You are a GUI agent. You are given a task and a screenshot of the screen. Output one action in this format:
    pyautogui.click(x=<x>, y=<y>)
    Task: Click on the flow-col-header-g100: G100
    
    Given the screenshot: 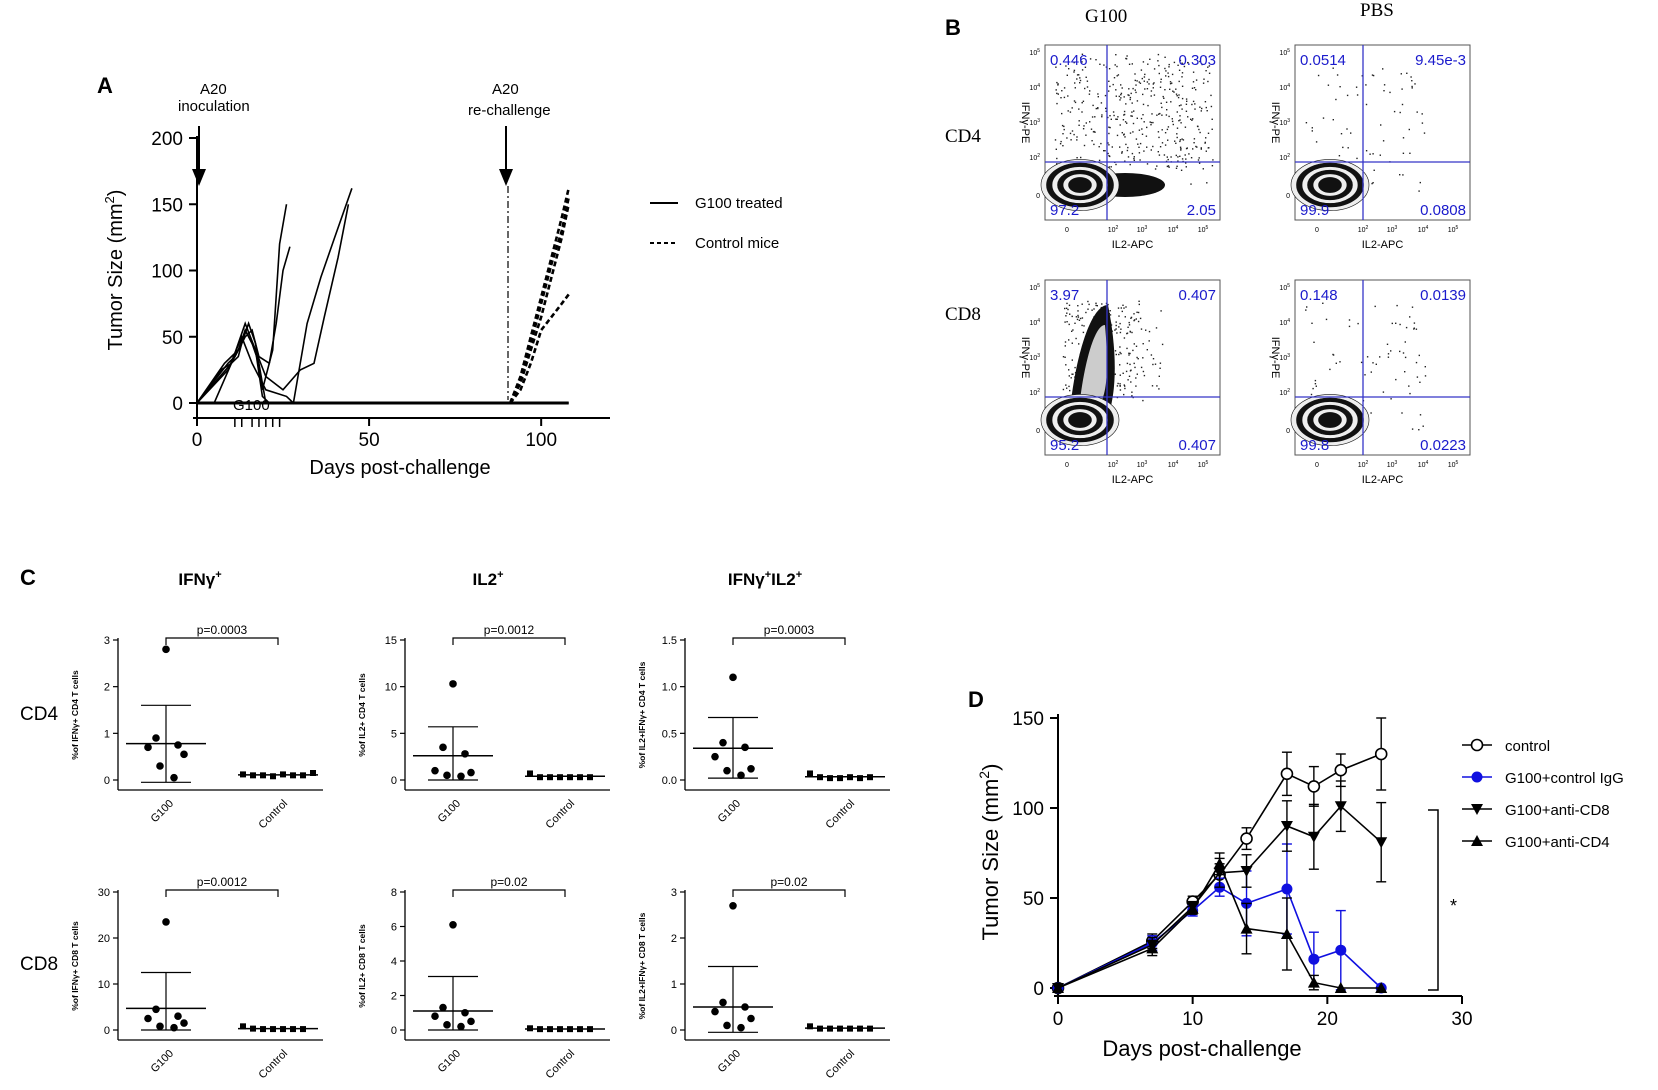 What is the action you would take?
    pyautogui.click(x=1106, y=16)
    